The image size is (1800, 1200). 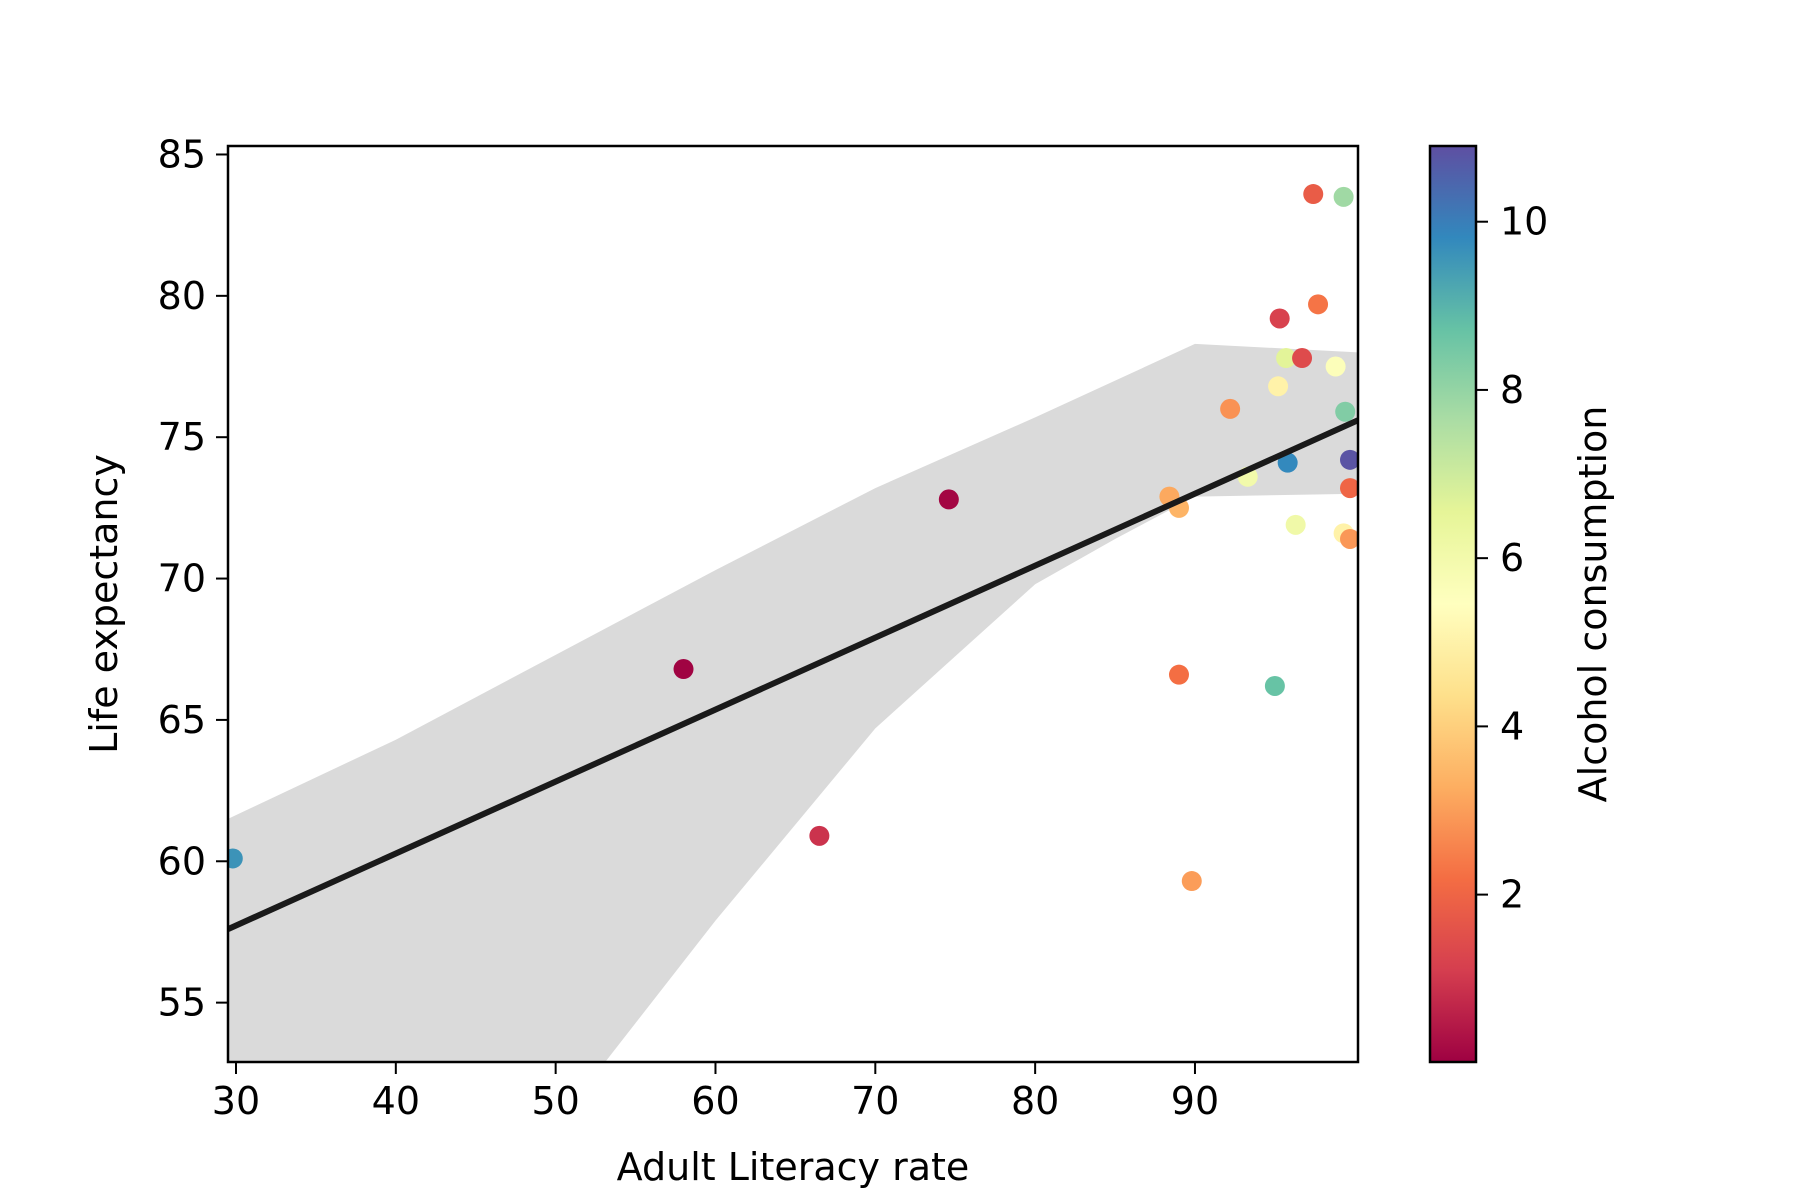 What do you see at coordinates (1512, 726) in the screenshot?
I see `colorbar-tick-label: 4` at bounding box center [1512, 726].